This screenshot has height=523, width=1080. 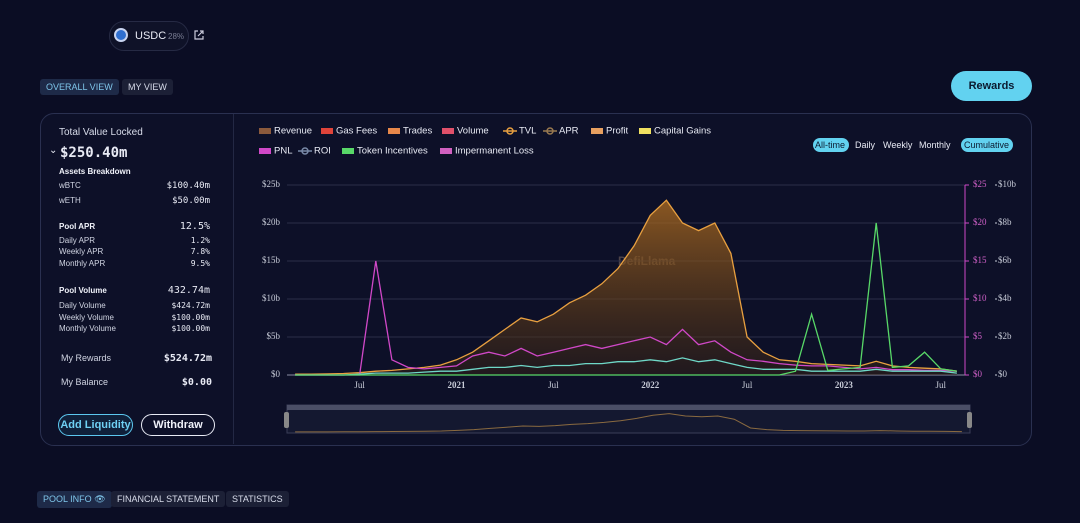 I want to click on divider, so click(x=233, y=279).